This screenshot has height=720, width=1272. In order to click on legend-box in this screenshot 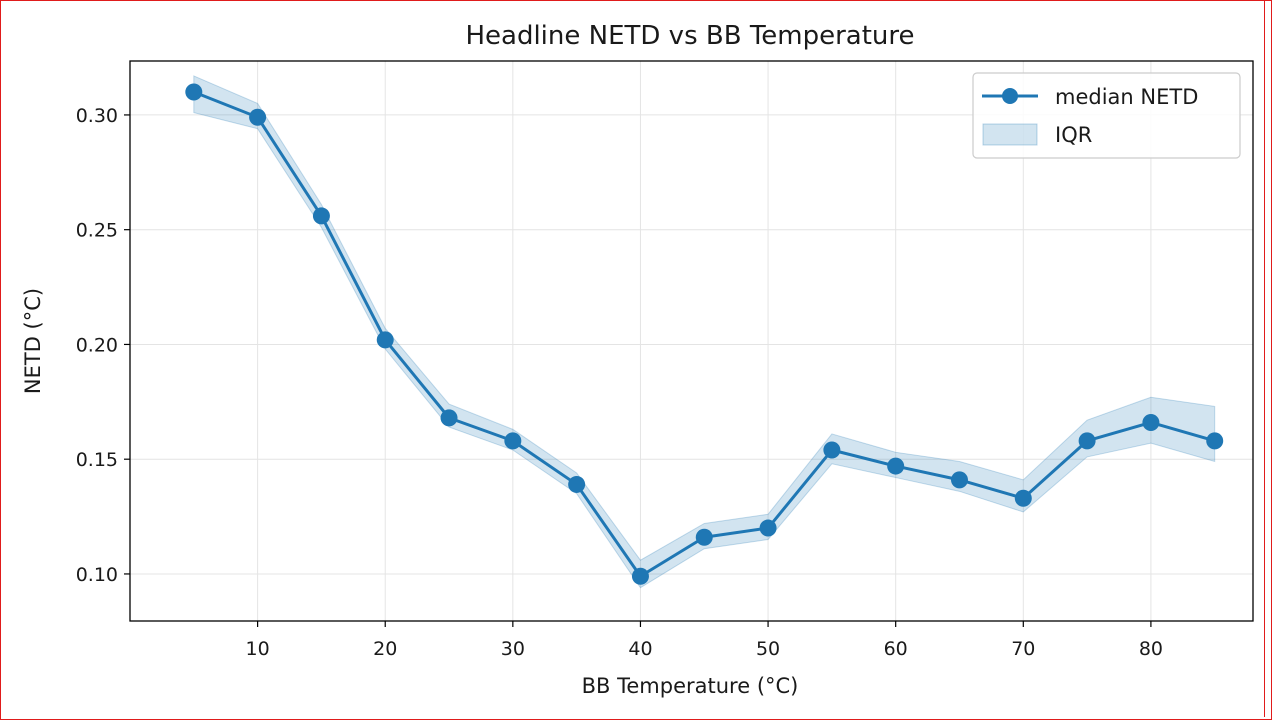, I will do `click(1106, 115)`.